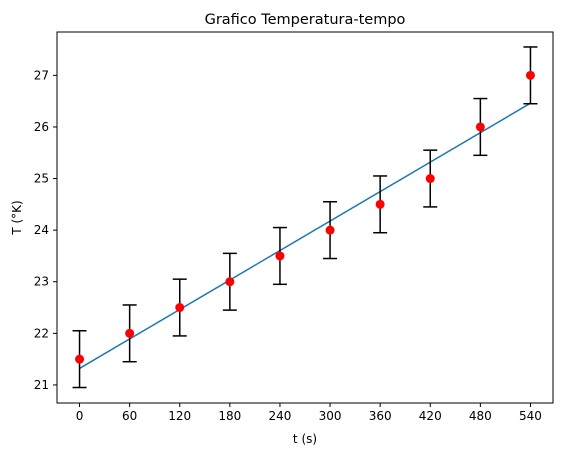 The height and width of the screenshot is (460, 562). I want to click on x-tick-label-480: 480, so click(480, 416).